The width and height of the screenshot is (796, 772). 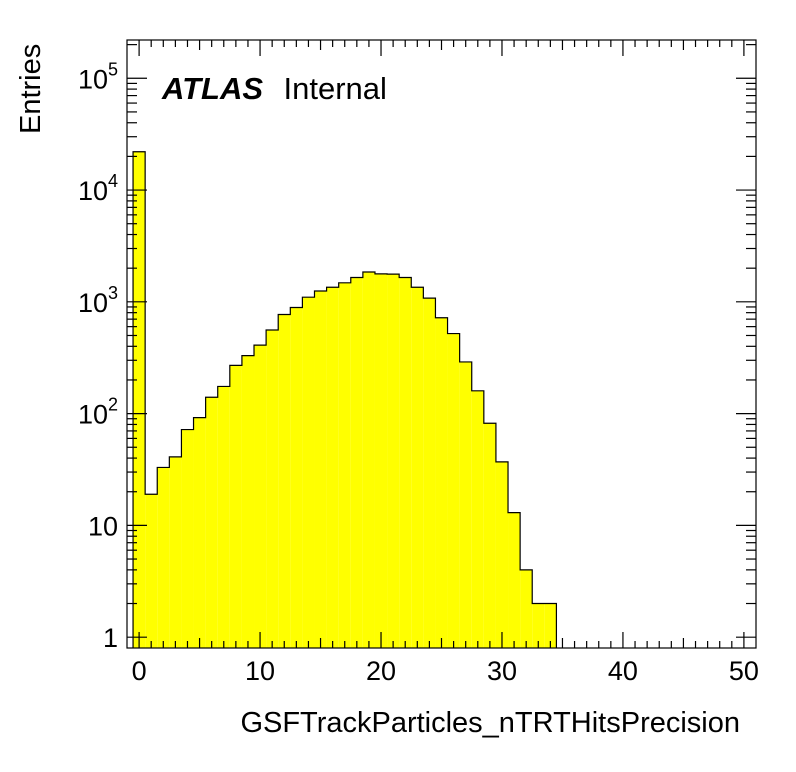 I want to click on x-tick-label: 40, so click(x=623, y=671).